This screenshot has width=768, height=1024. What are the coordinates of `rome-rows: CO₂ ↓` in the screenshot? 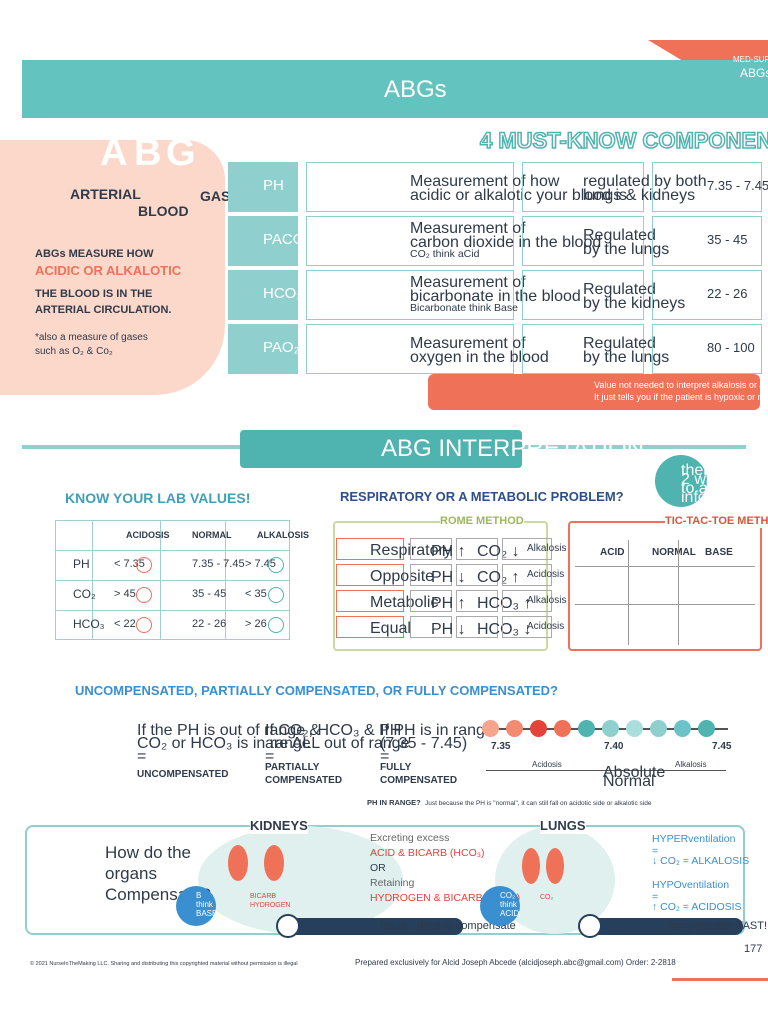 It's located at (498, 551).